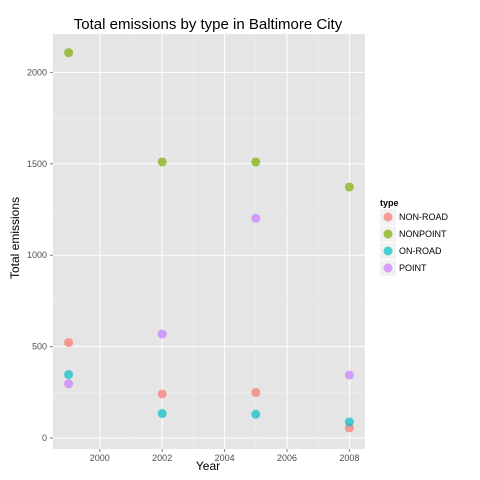  I want to click on legend-label: POINT, so click(413, 268).